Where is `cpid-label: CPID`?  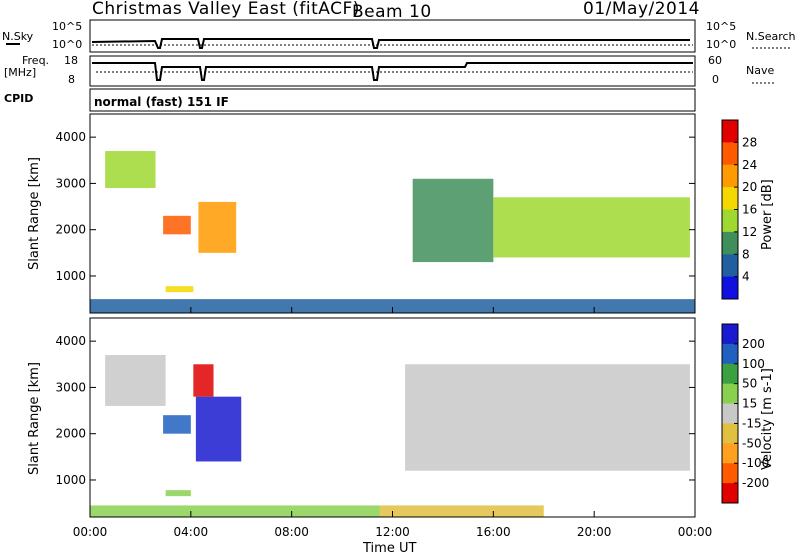 cpid-label: CPID is located at coordinates (18, 98).